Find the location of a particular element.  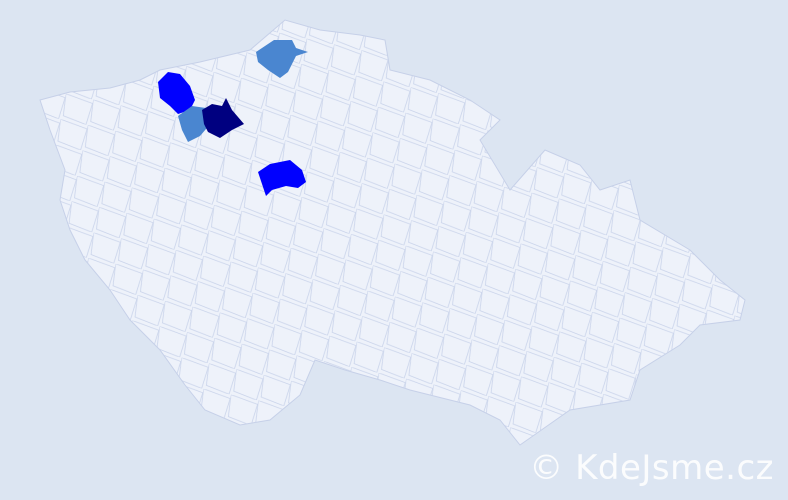

region-central-blue is located at coordinates (282, 178).